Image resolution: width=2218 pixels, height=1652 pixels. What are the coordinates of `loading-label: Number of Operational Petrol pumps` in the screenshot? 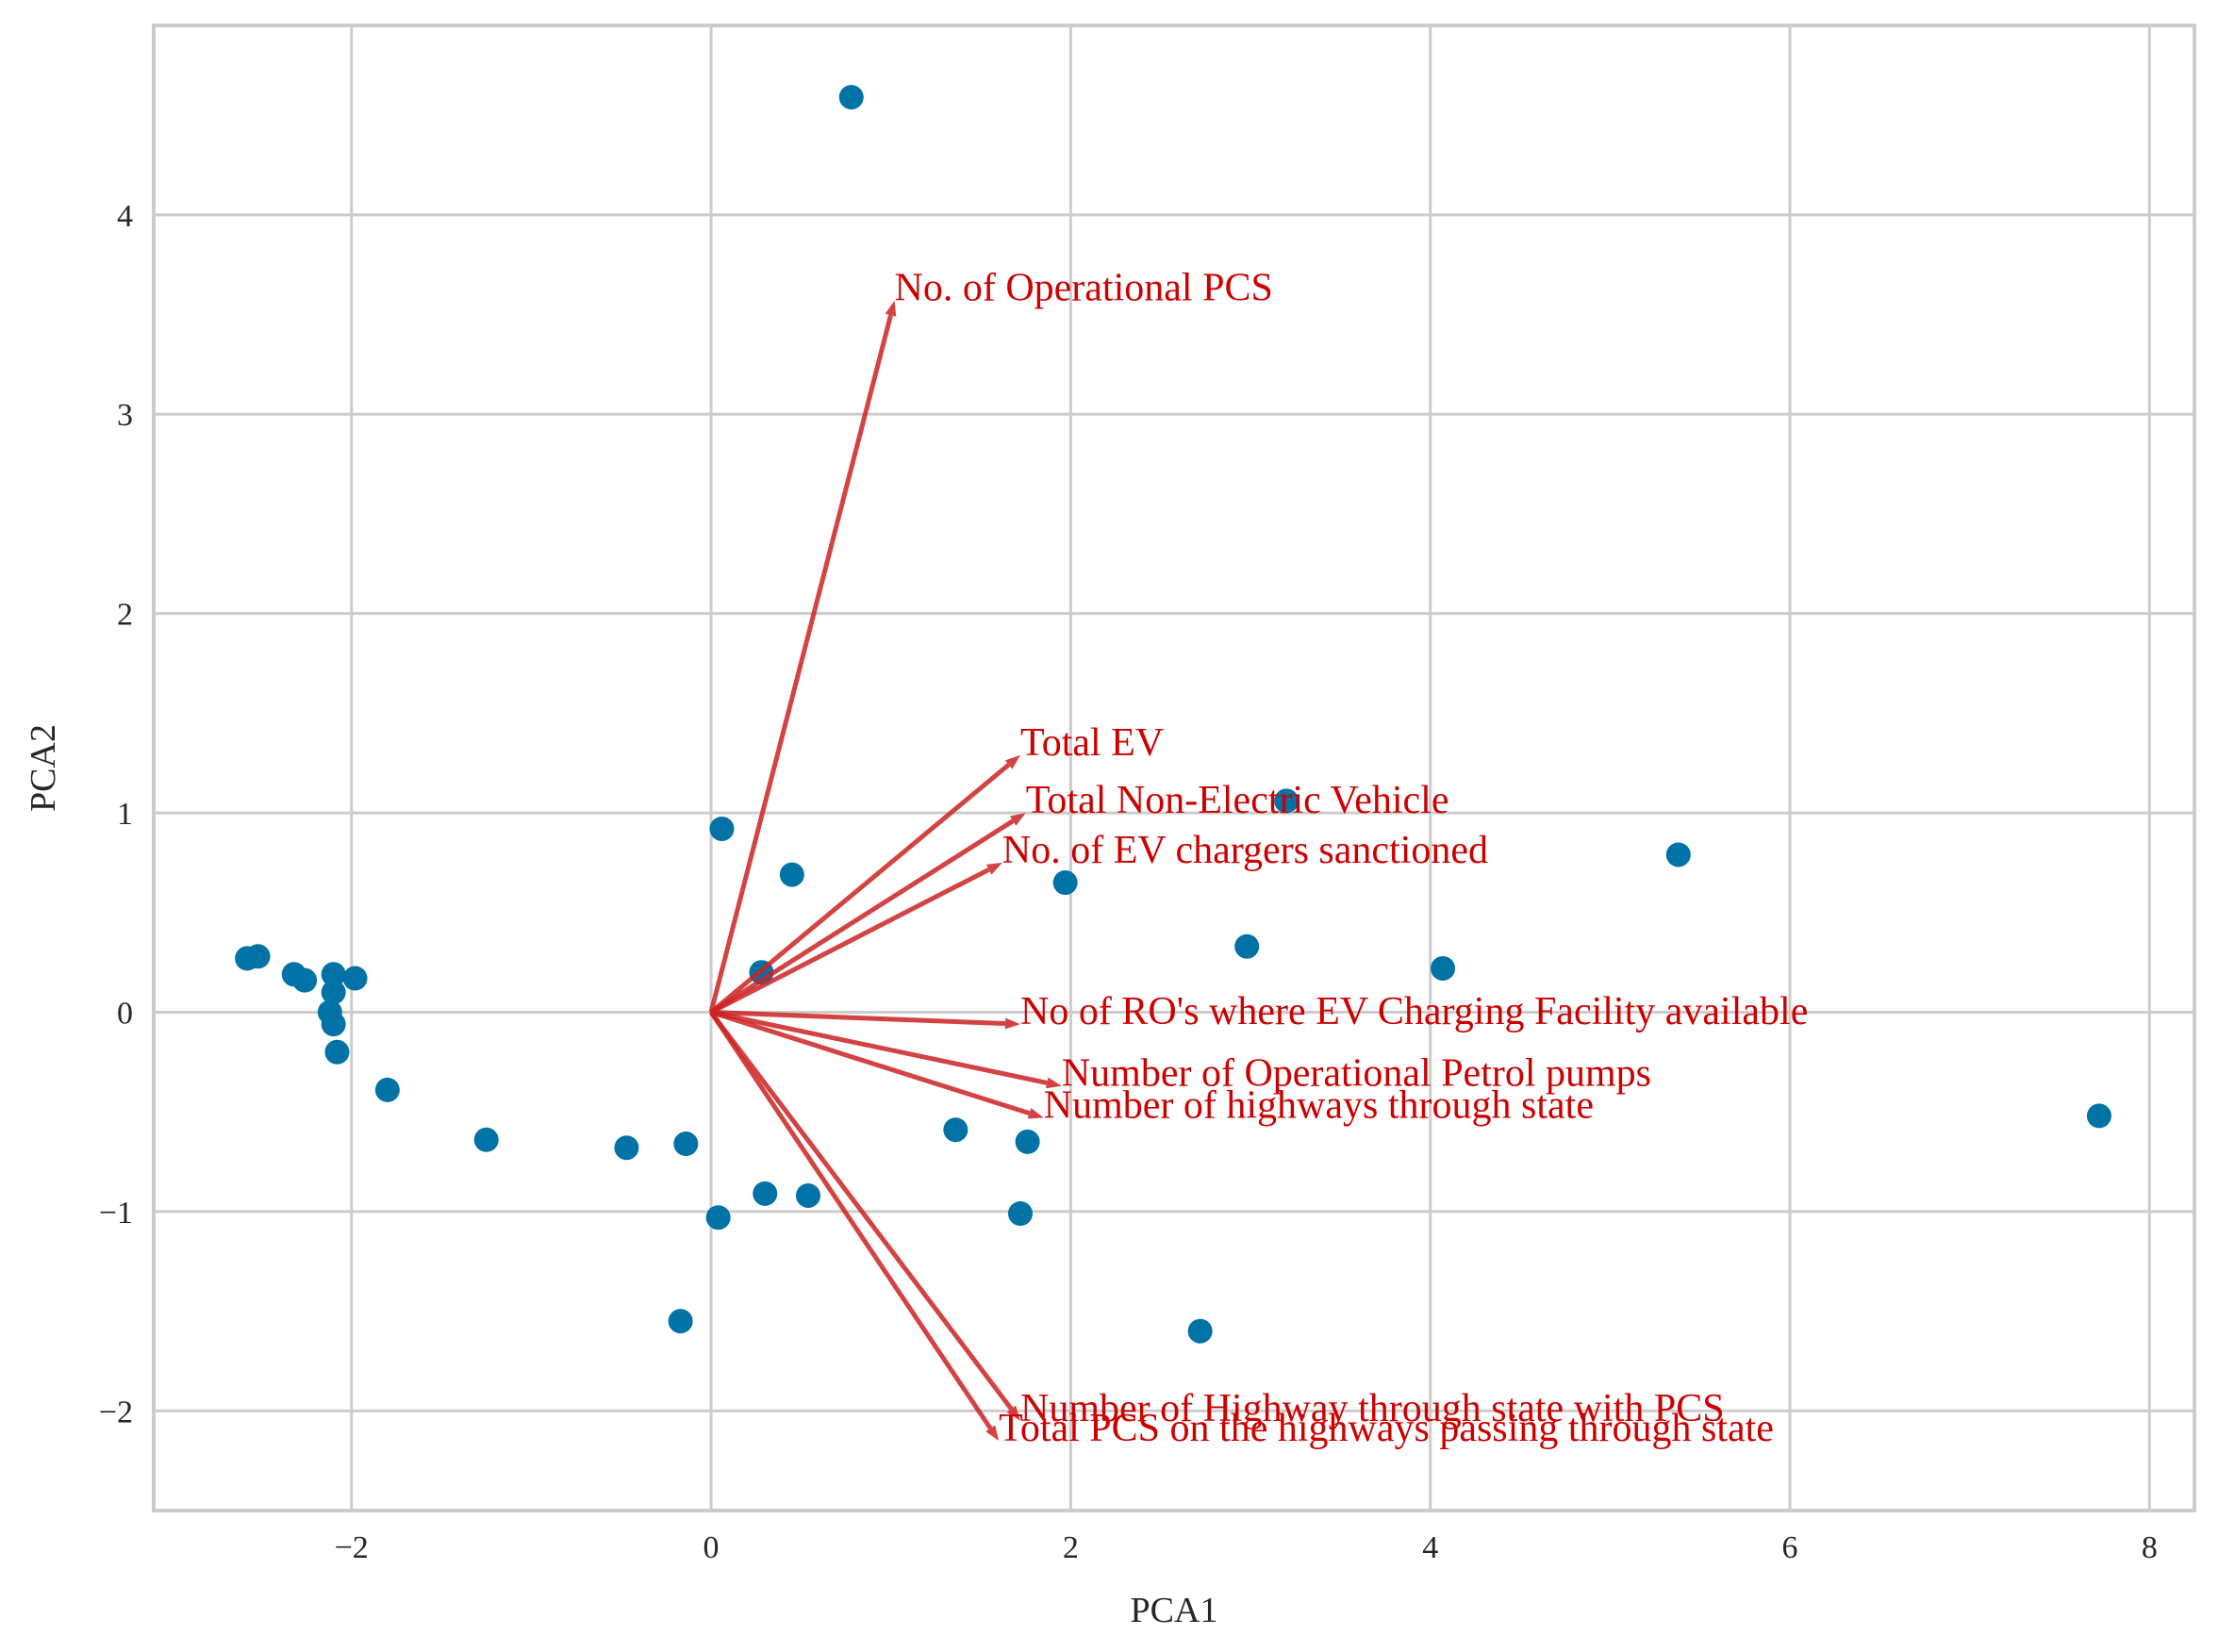 It's located at (1356, 1074).